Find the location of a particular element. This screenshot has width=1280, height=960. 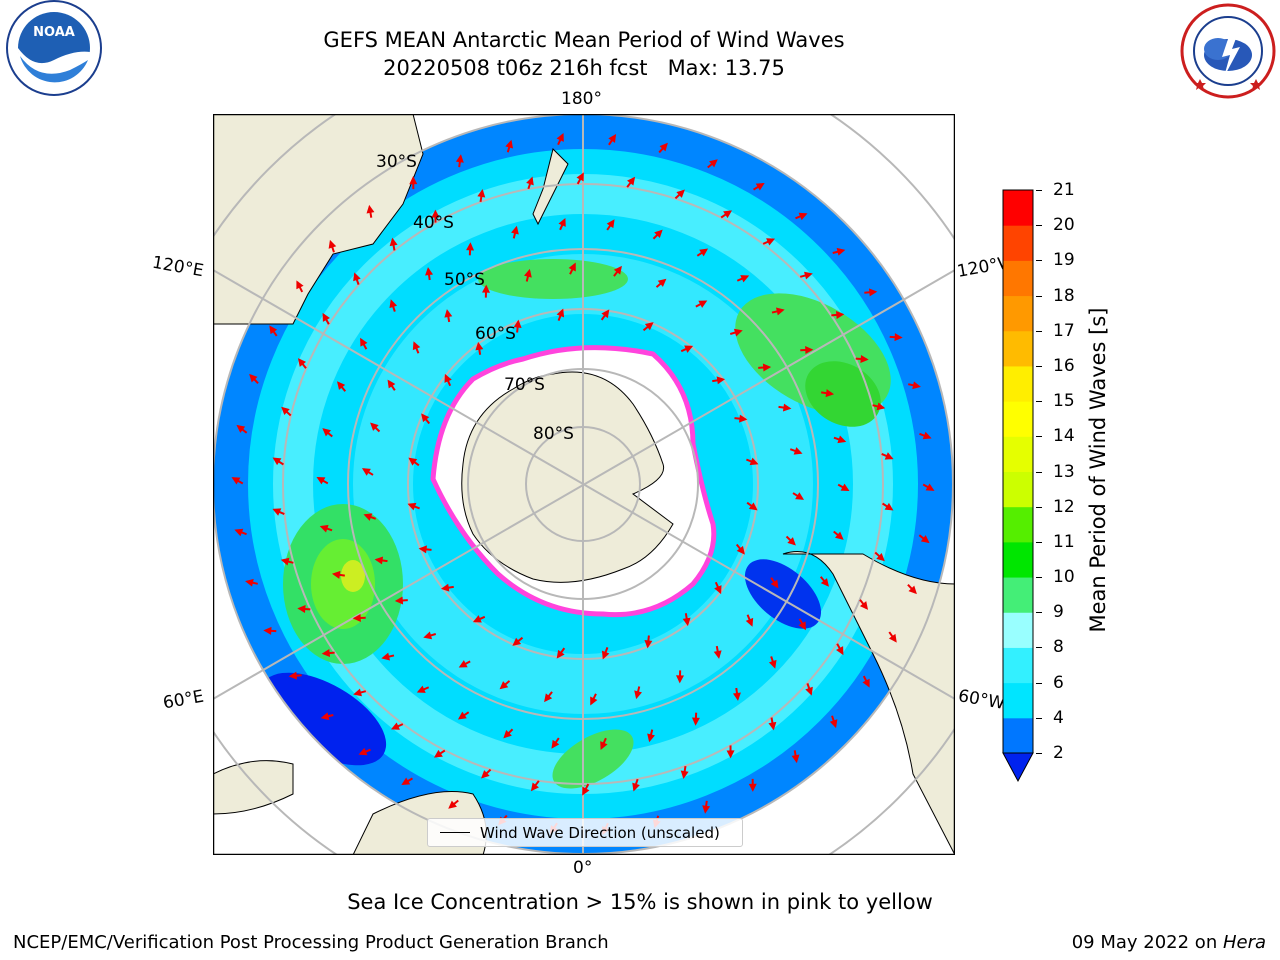

colorbar-border is located at coordinates (1018, 471).